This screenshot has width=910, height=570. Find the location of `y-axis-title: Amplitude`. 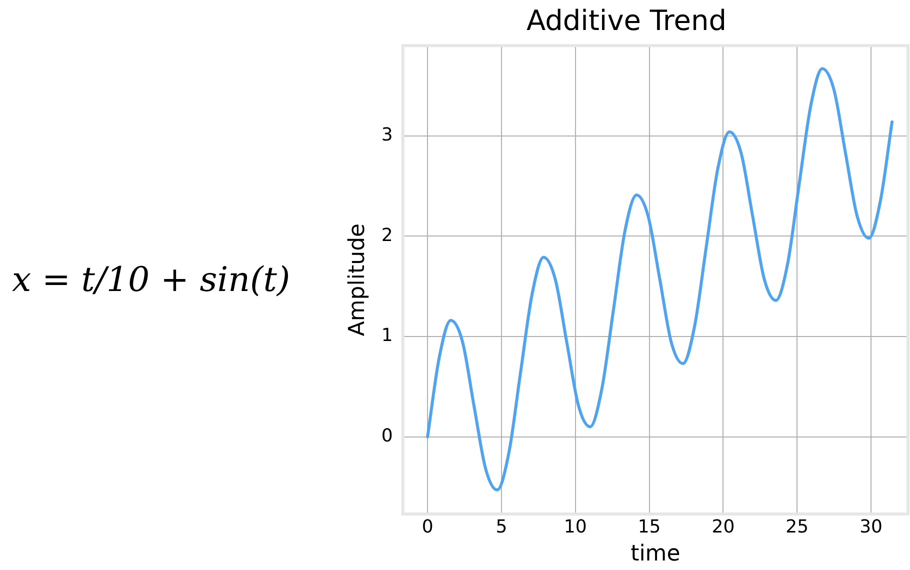

y-axis-title: Amplitude is located at coordinates (357, 279).